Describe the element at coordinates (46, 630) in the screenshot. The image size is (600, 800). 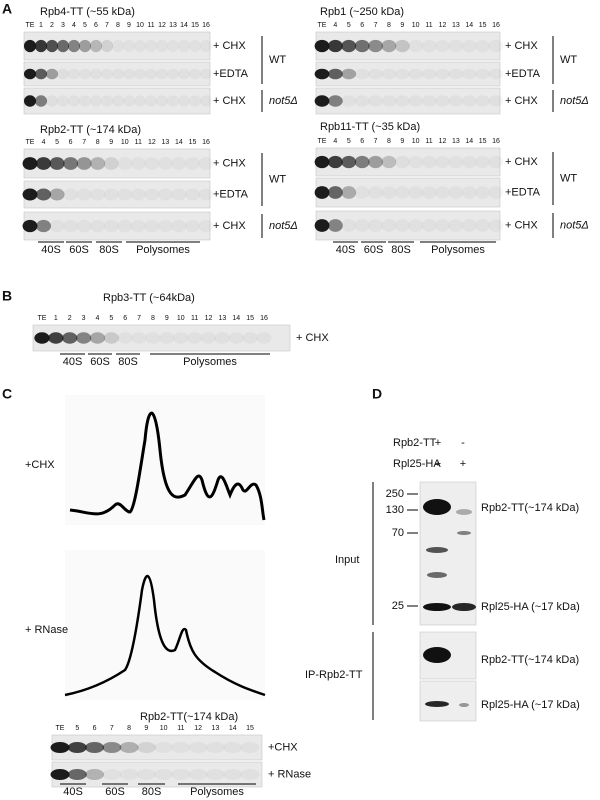
I see `profile-label: + RNase` at that location.